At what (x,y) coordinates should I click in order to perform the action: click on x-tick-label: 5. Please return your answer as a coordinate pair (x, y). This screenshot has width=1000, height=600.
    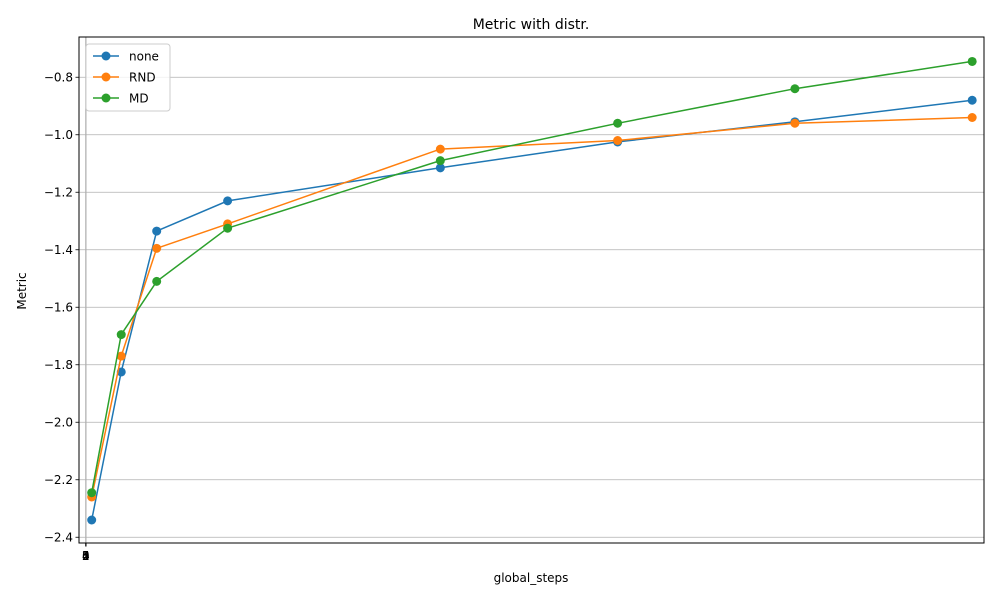
    Looking at the image, I should click on (86, 556).